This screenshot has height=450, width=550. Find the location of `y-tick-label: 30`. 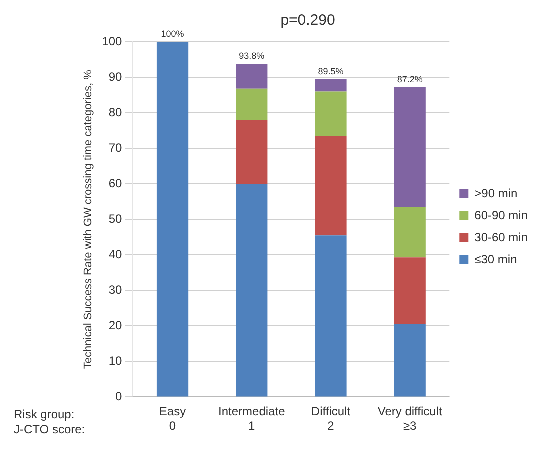

y-tick-label: 30 is located at coordinates (115, 289).